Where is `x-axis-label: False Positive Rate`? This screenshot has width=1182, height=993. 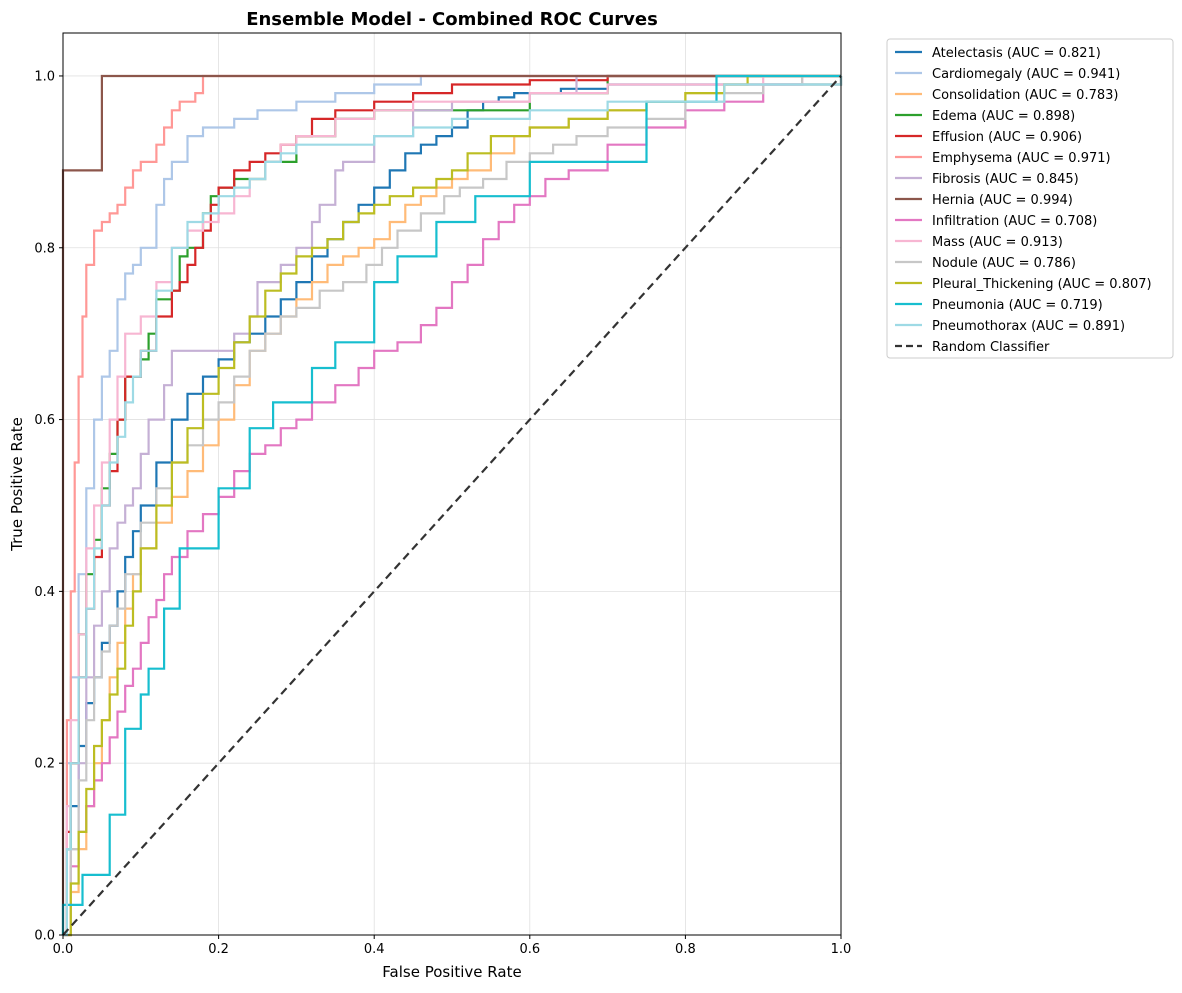
x-axis-label: False Positive Rate is located at coordinates (451, 972).